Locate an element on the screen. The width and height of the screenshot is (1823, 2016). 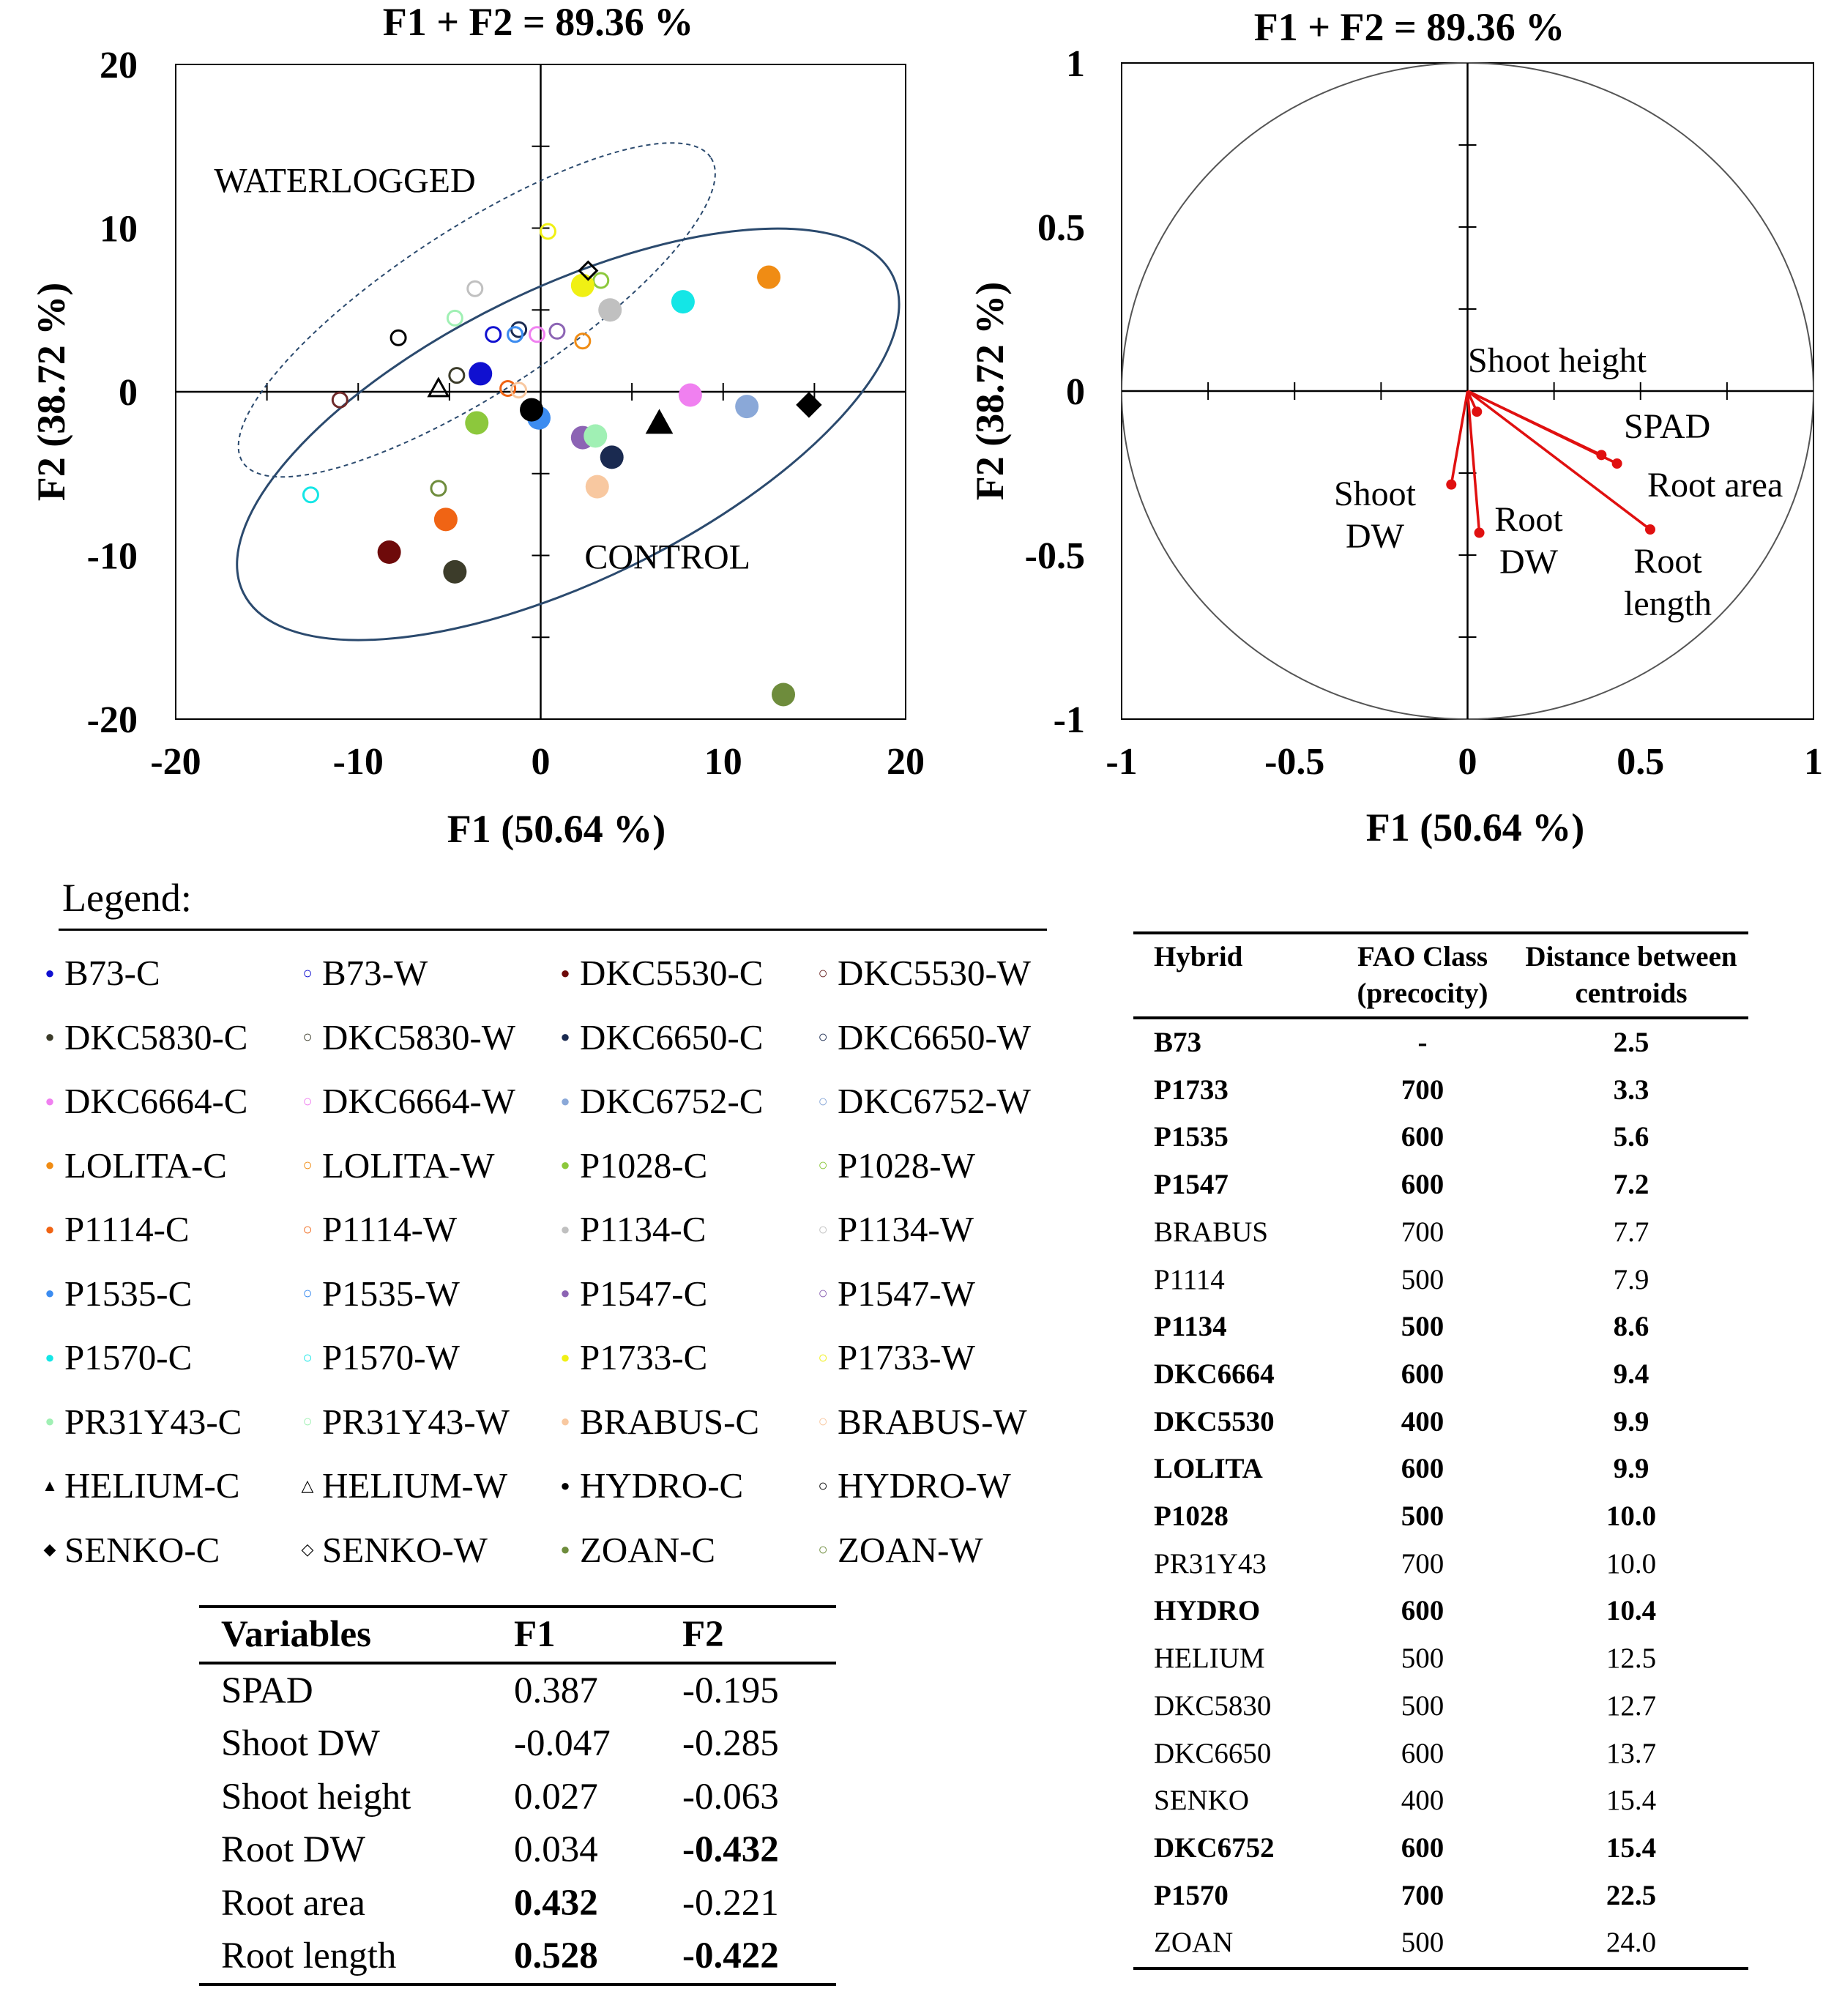
score-x-tick-label: -10 is located at coordinates (359, 762).